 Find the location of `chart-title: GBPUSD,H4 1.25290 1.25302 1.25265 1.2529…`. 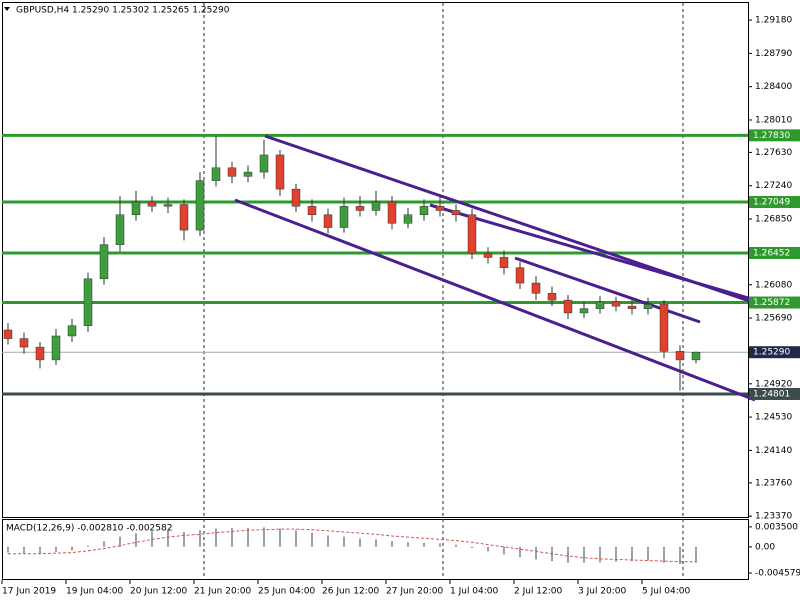

chart-title: GBPUSD,H4 1.25290 1.25302 1.25265 1.2529… is located at coordinates (123, 11).